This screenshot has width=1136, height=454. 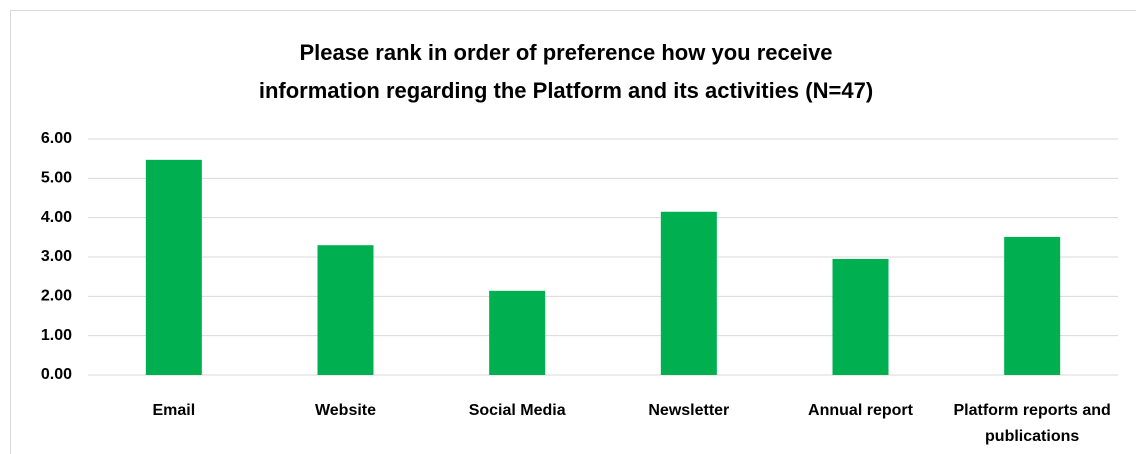 What do you see at coordinates (345, 410) in the screenshot?
I see `x-tick-label: Website` at bounding box center [345, 410].